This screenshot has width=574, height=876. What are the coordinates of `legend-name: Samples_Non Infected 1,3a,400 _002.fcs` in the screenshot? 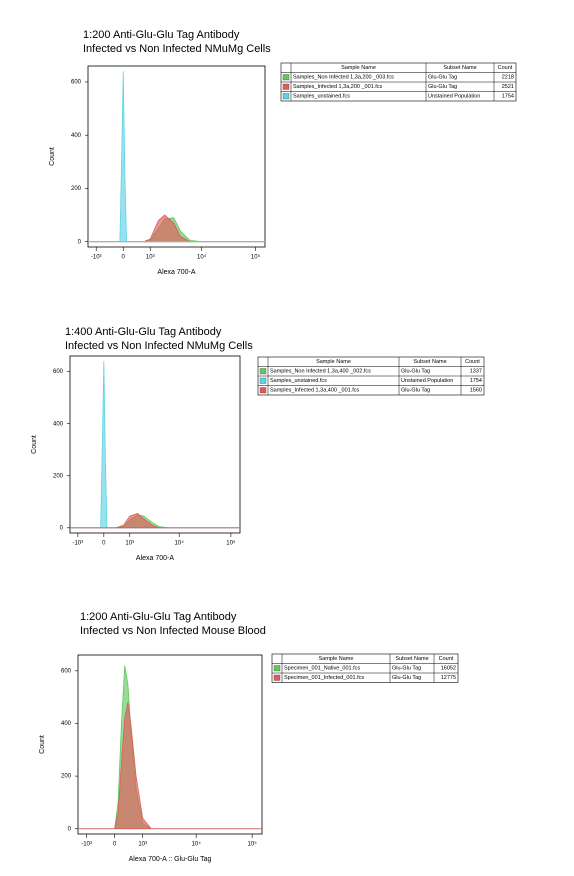 It's located at (320, 372).